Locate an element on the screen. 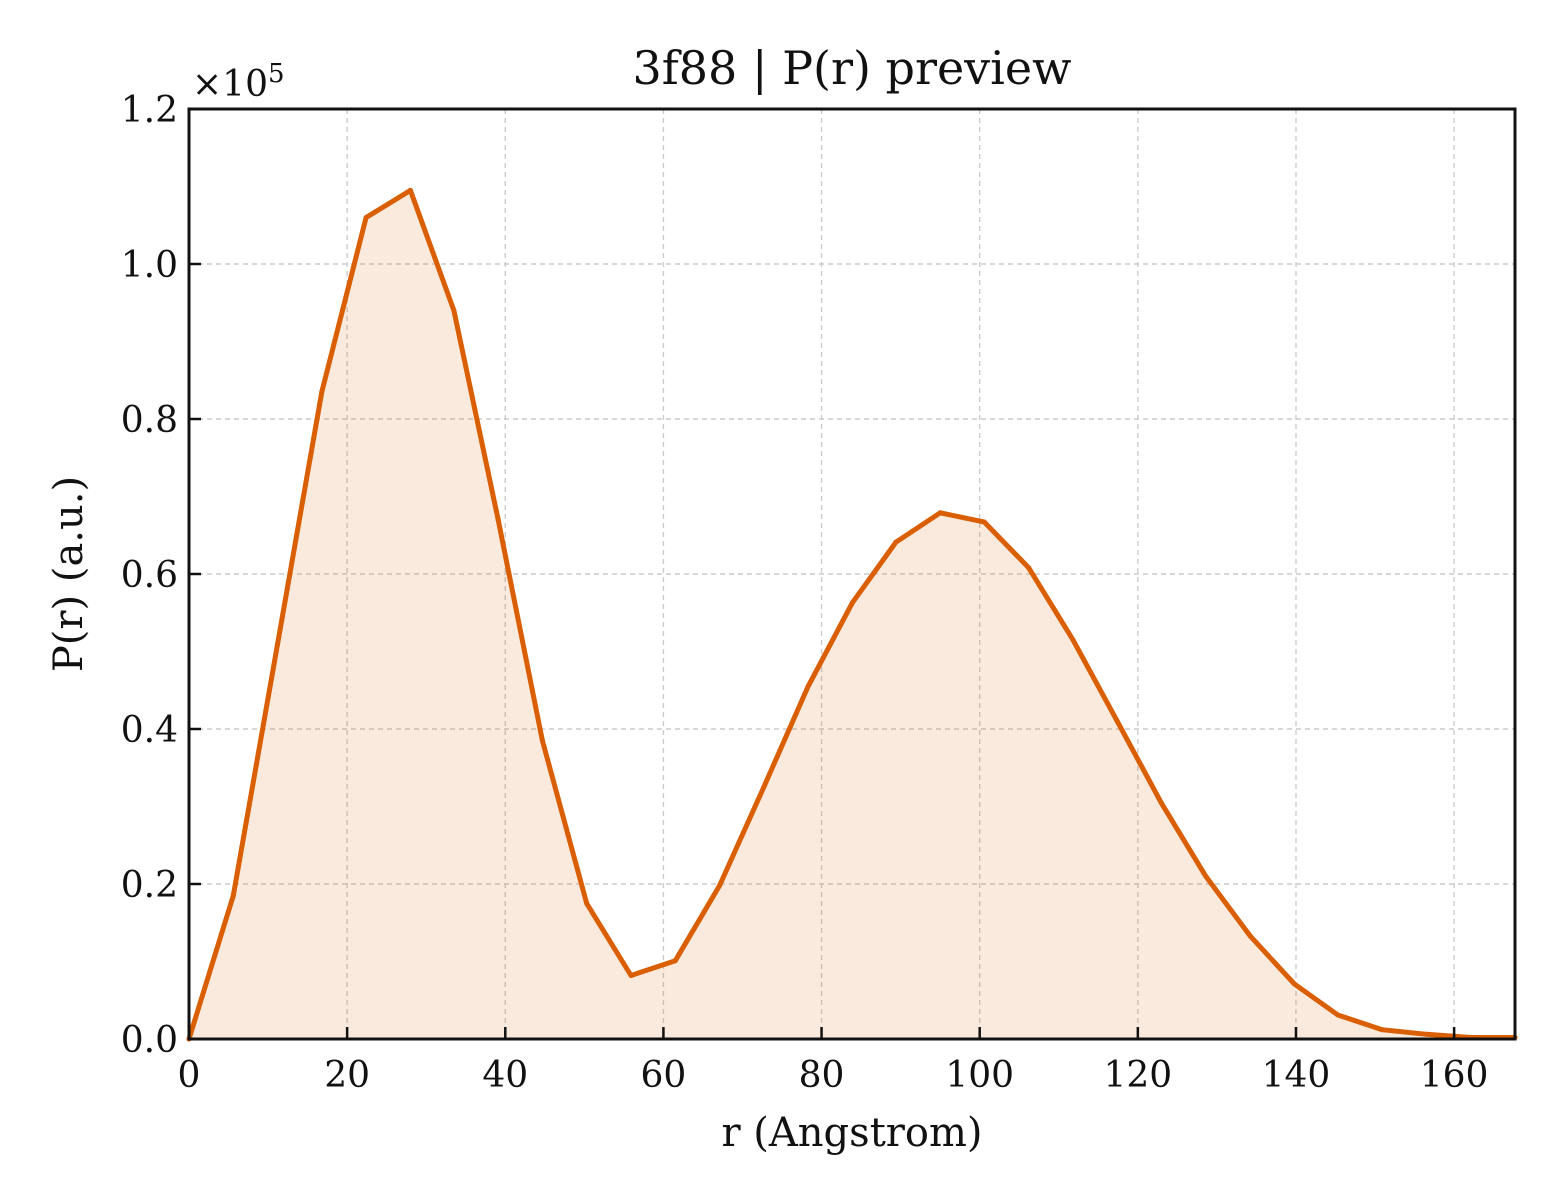  y-exponent-base: ×10 is located at coordinates (230, 84).